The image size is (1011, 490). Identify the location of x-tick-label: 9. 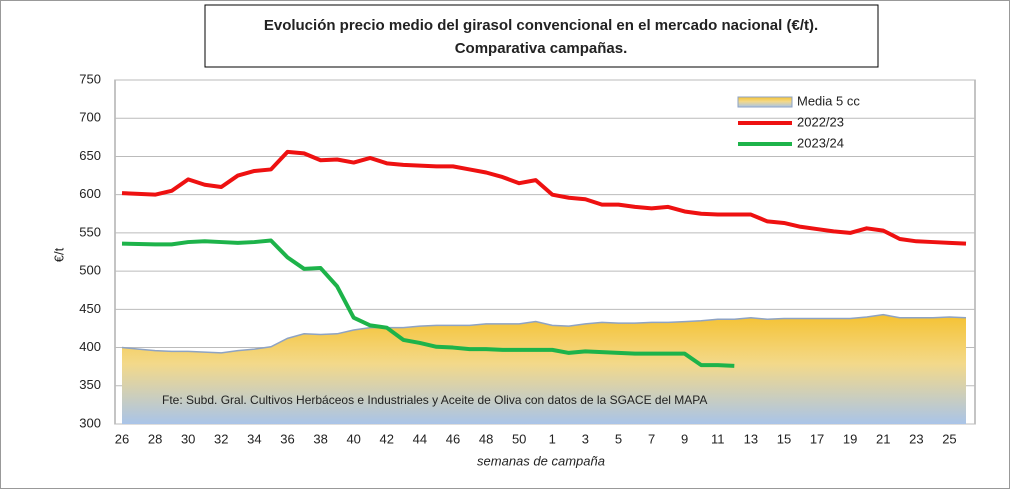
(684, 438).